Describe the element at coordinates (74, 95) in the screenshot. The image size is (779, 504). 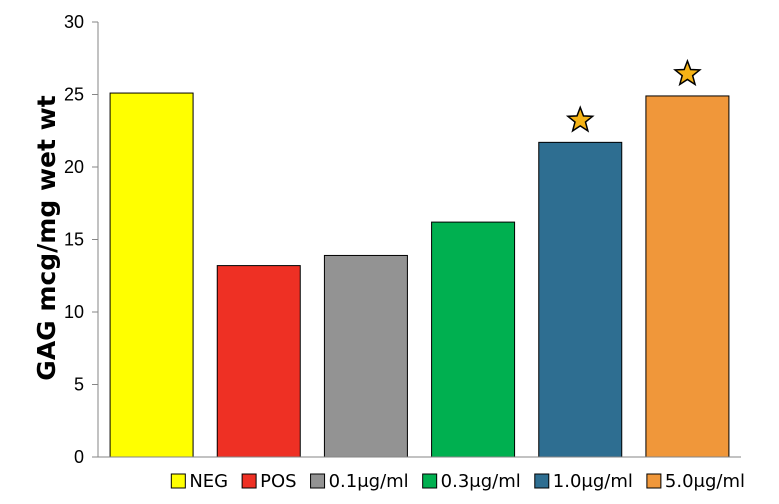
I see `y-tick-label: 25` at that location.